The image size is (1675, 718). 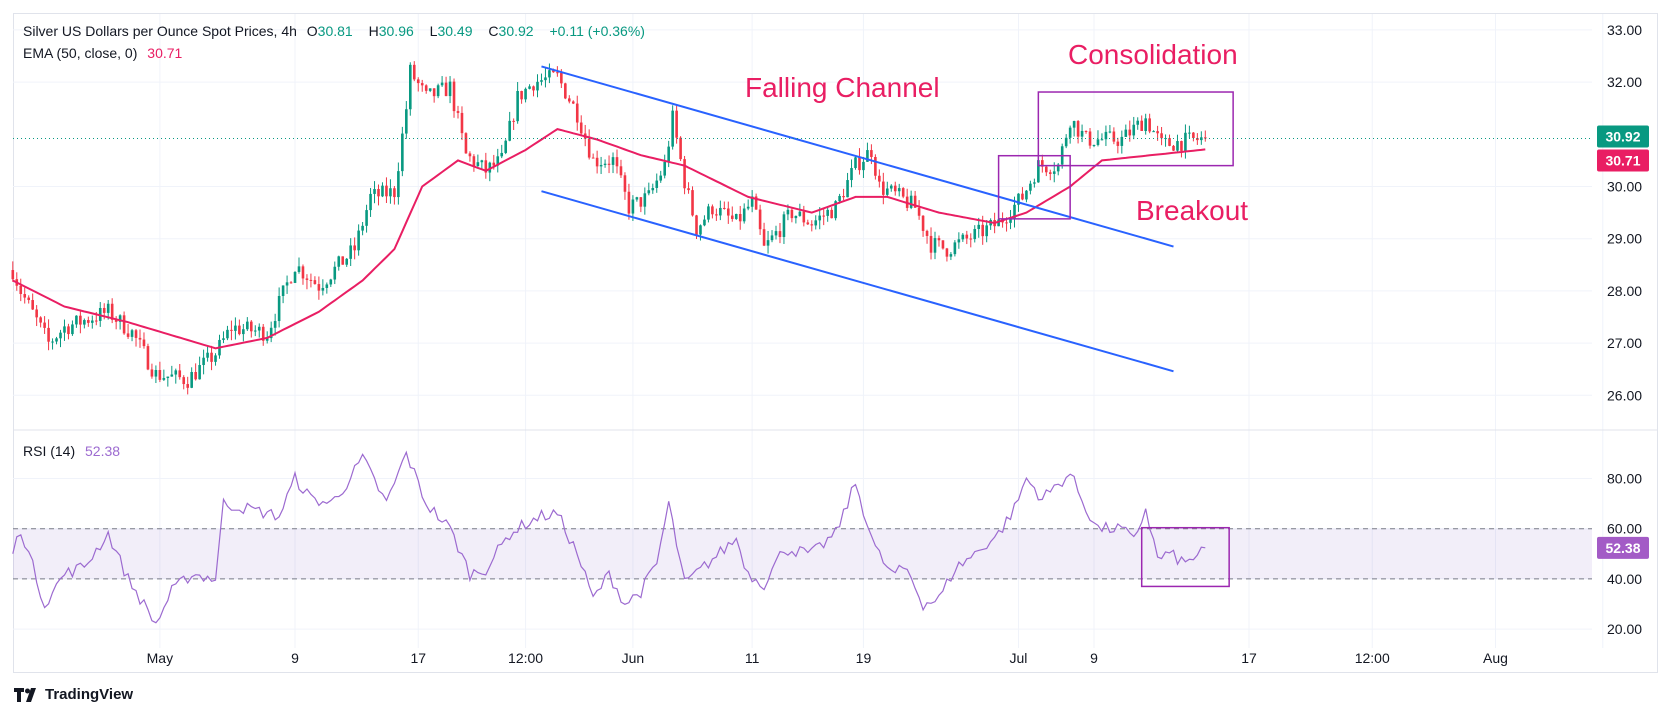 What do you see at coordinates (1624, 239) in the screenshot?
I see `price-tick-label: 29.00` at bounding box center [1624, 239].